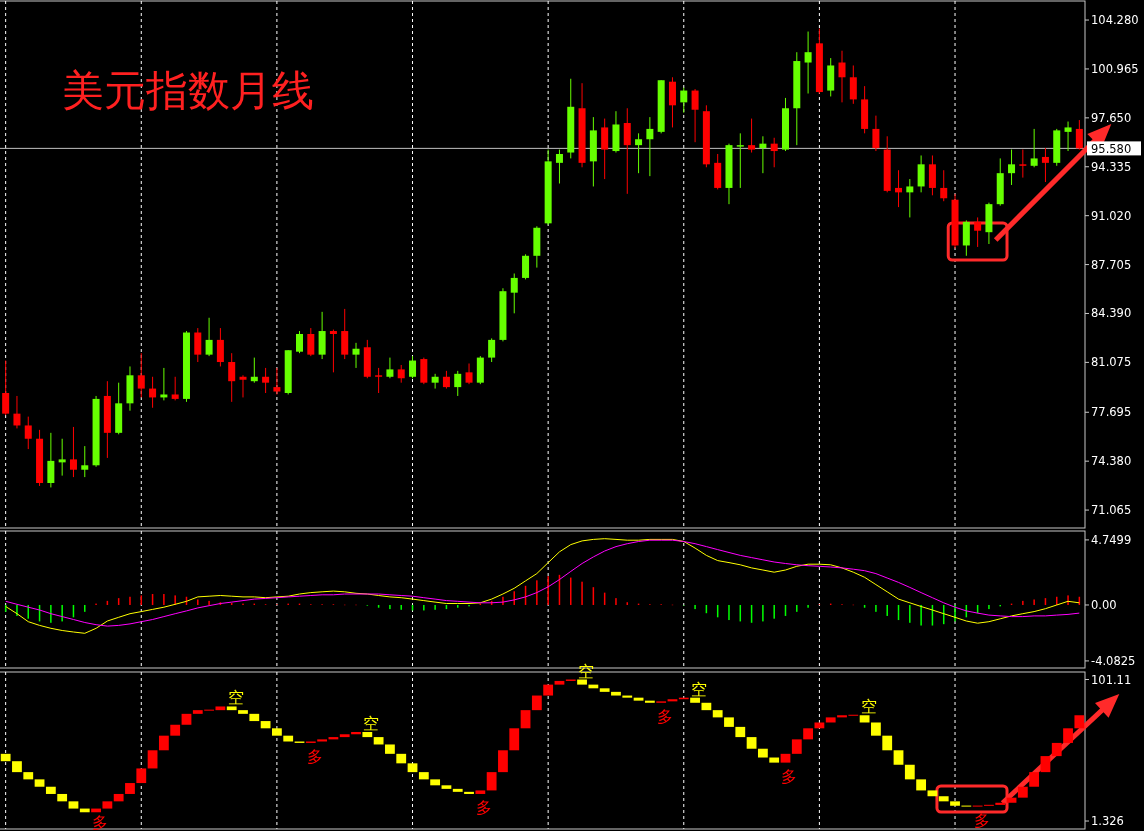  I want to click on y-tick-label: 84.390, so click(1111, 313).